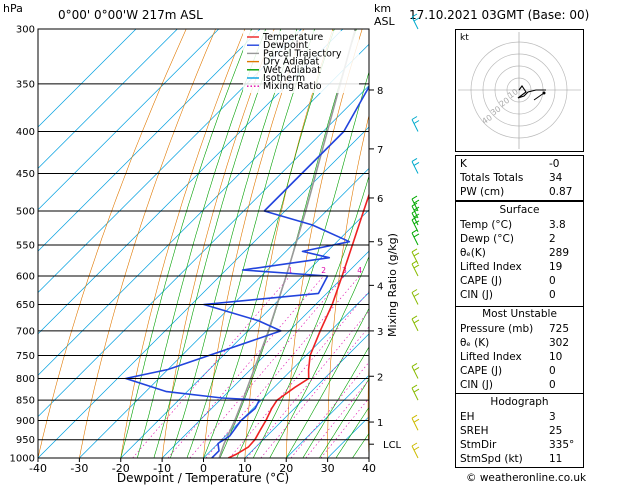 The width and height of the screenshot is (629, 486). What do you see at coordinates (531, 92) in the screenshot?
I see `hodograph-trace` at bounding box center [531, 92].